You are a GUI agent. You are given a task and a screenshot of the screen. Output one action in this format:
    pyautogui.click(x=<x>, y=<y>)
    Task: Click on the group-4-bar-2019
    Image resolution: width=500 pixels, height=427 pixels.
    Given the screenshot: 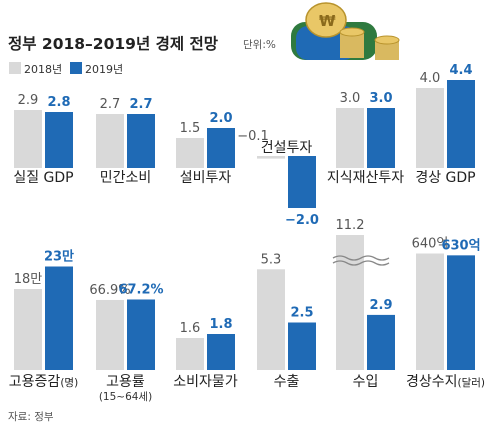 What is the action you would take?
    pyautogui.click(x=302, y=182)
    